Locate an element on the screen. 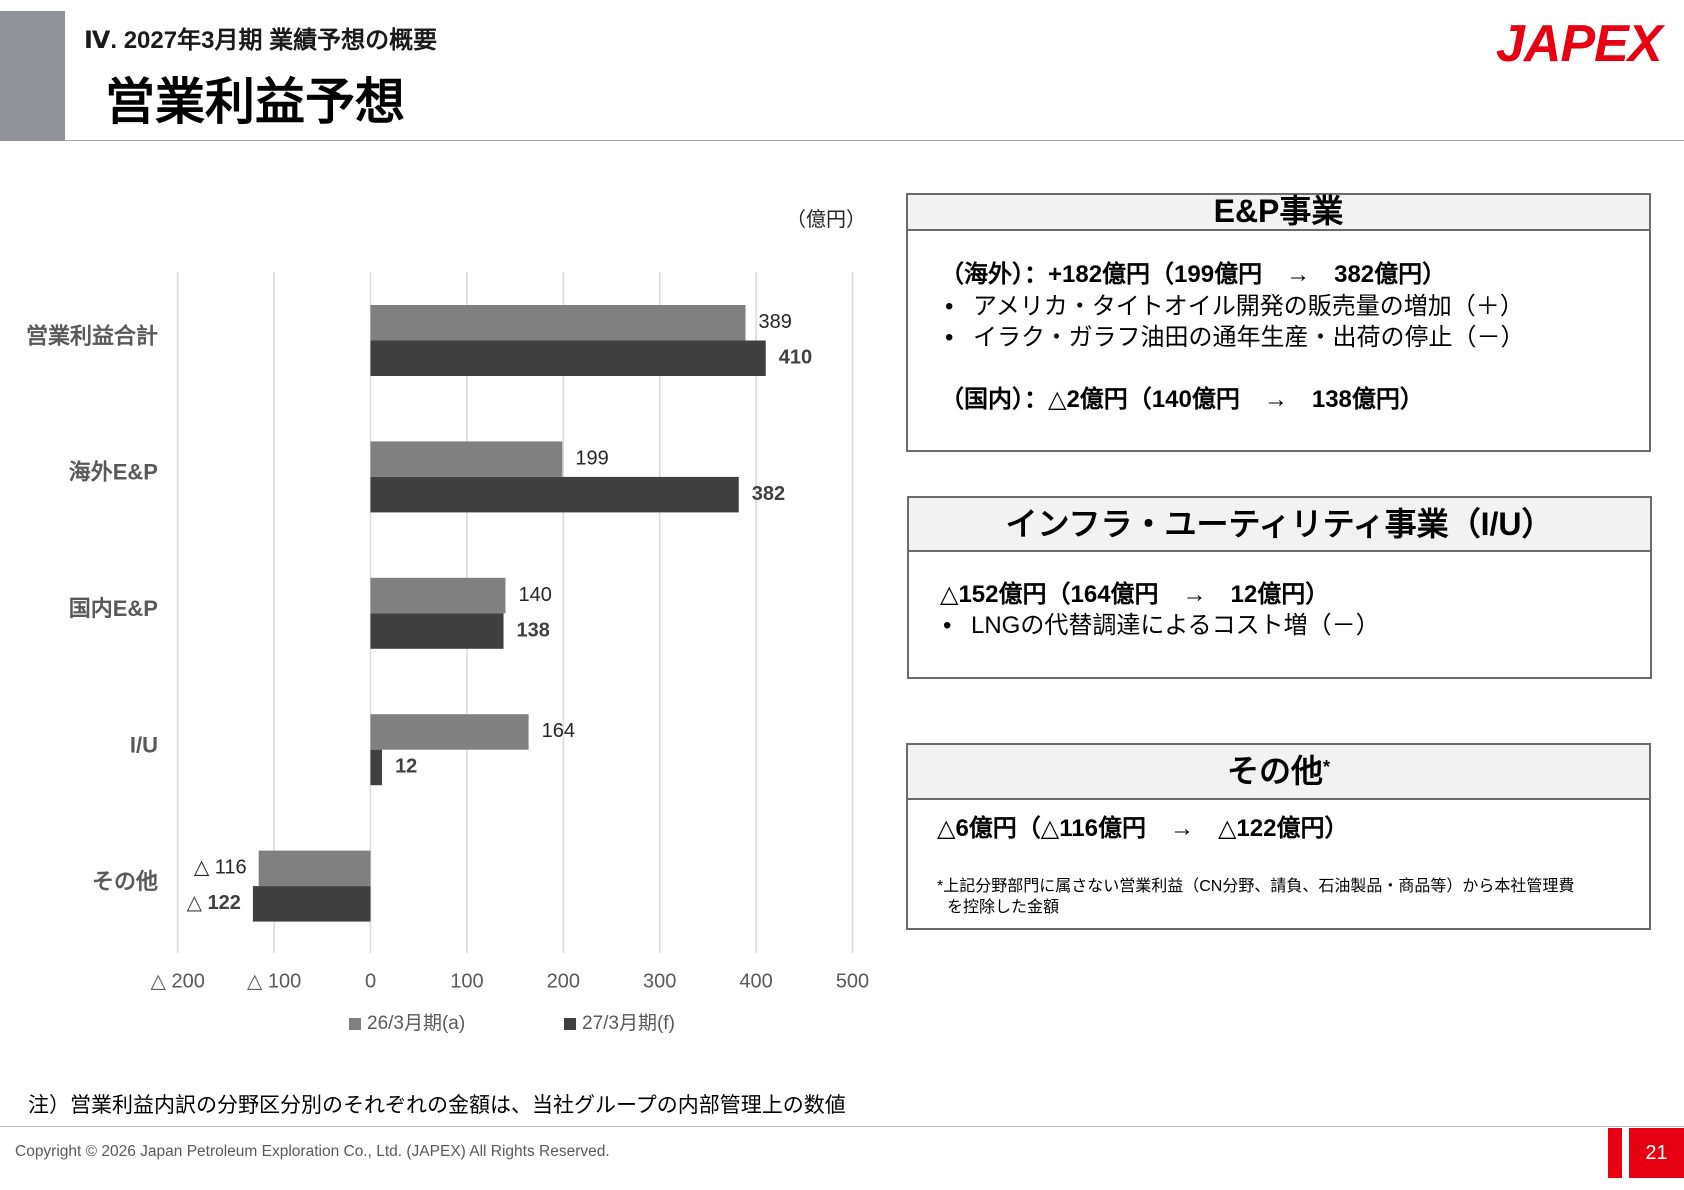 The width and height of the screenshot is (1684, 1190). ep-overseas-summary: （海外）：+182億円（199億円 → 382億円） is located at coordinates (1193, 274).